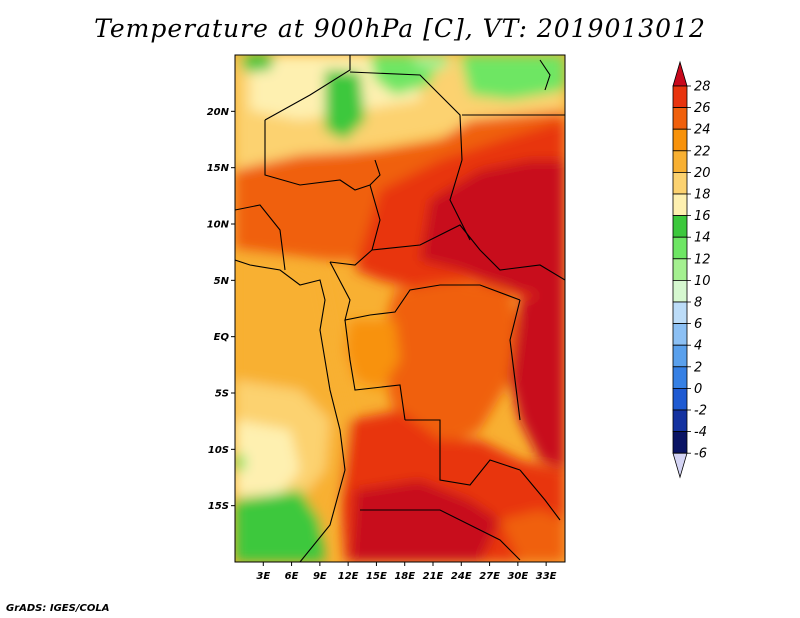 The height and width of the screenshot is (618, 800). What do you see at coordinates (292, 576) in the screenshot?
I see `lon-tick-label: 6E` at bounding box center [292, 576].